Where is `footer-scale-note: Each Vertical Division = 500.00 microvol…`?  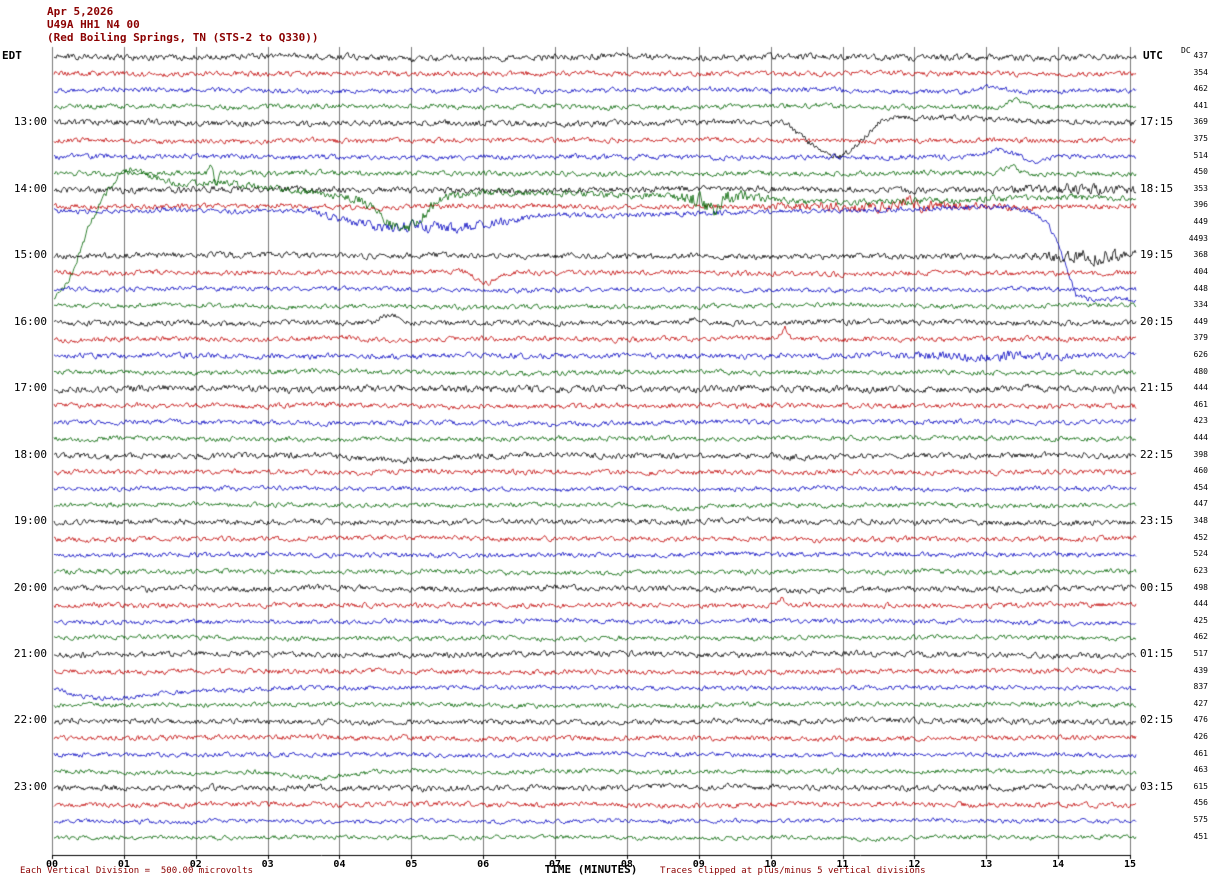 footer-scale-note: Each Vertical Division = 500.00 microvol… is located at coordinates (136, 871).